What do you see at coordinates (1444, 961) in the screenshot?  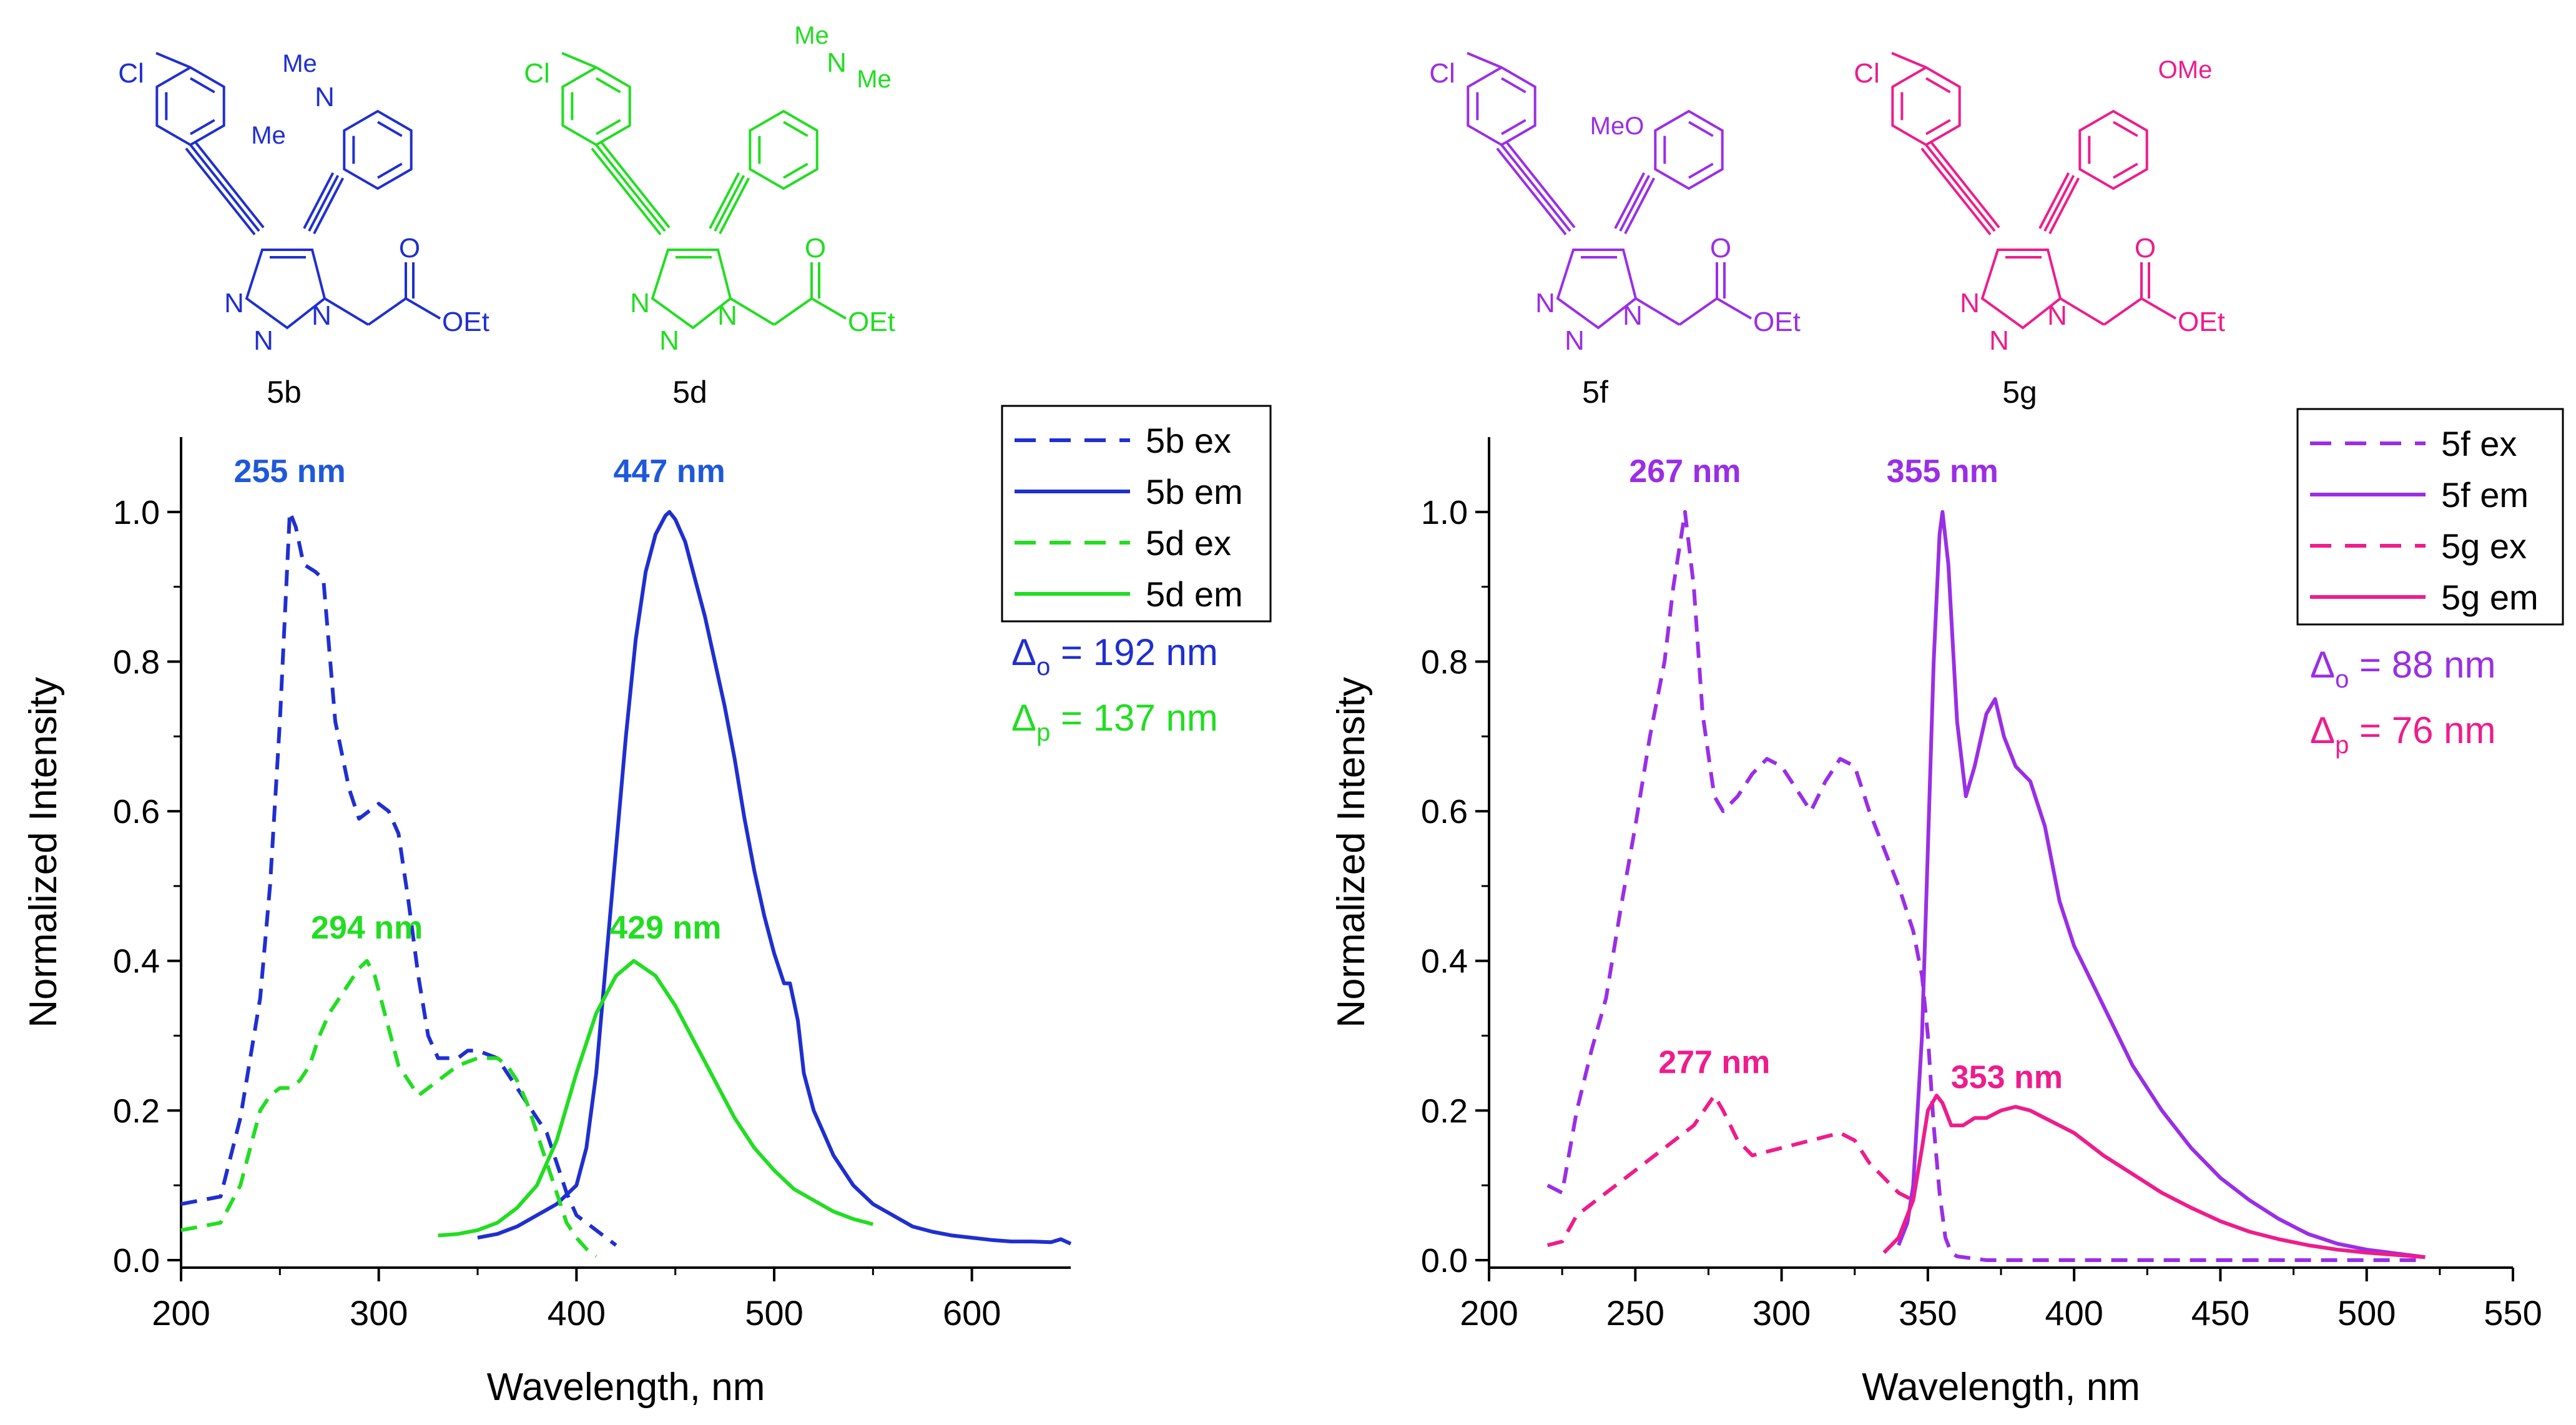 I see `y-tick-label: 0.4` at bounding box center [1444, 961].